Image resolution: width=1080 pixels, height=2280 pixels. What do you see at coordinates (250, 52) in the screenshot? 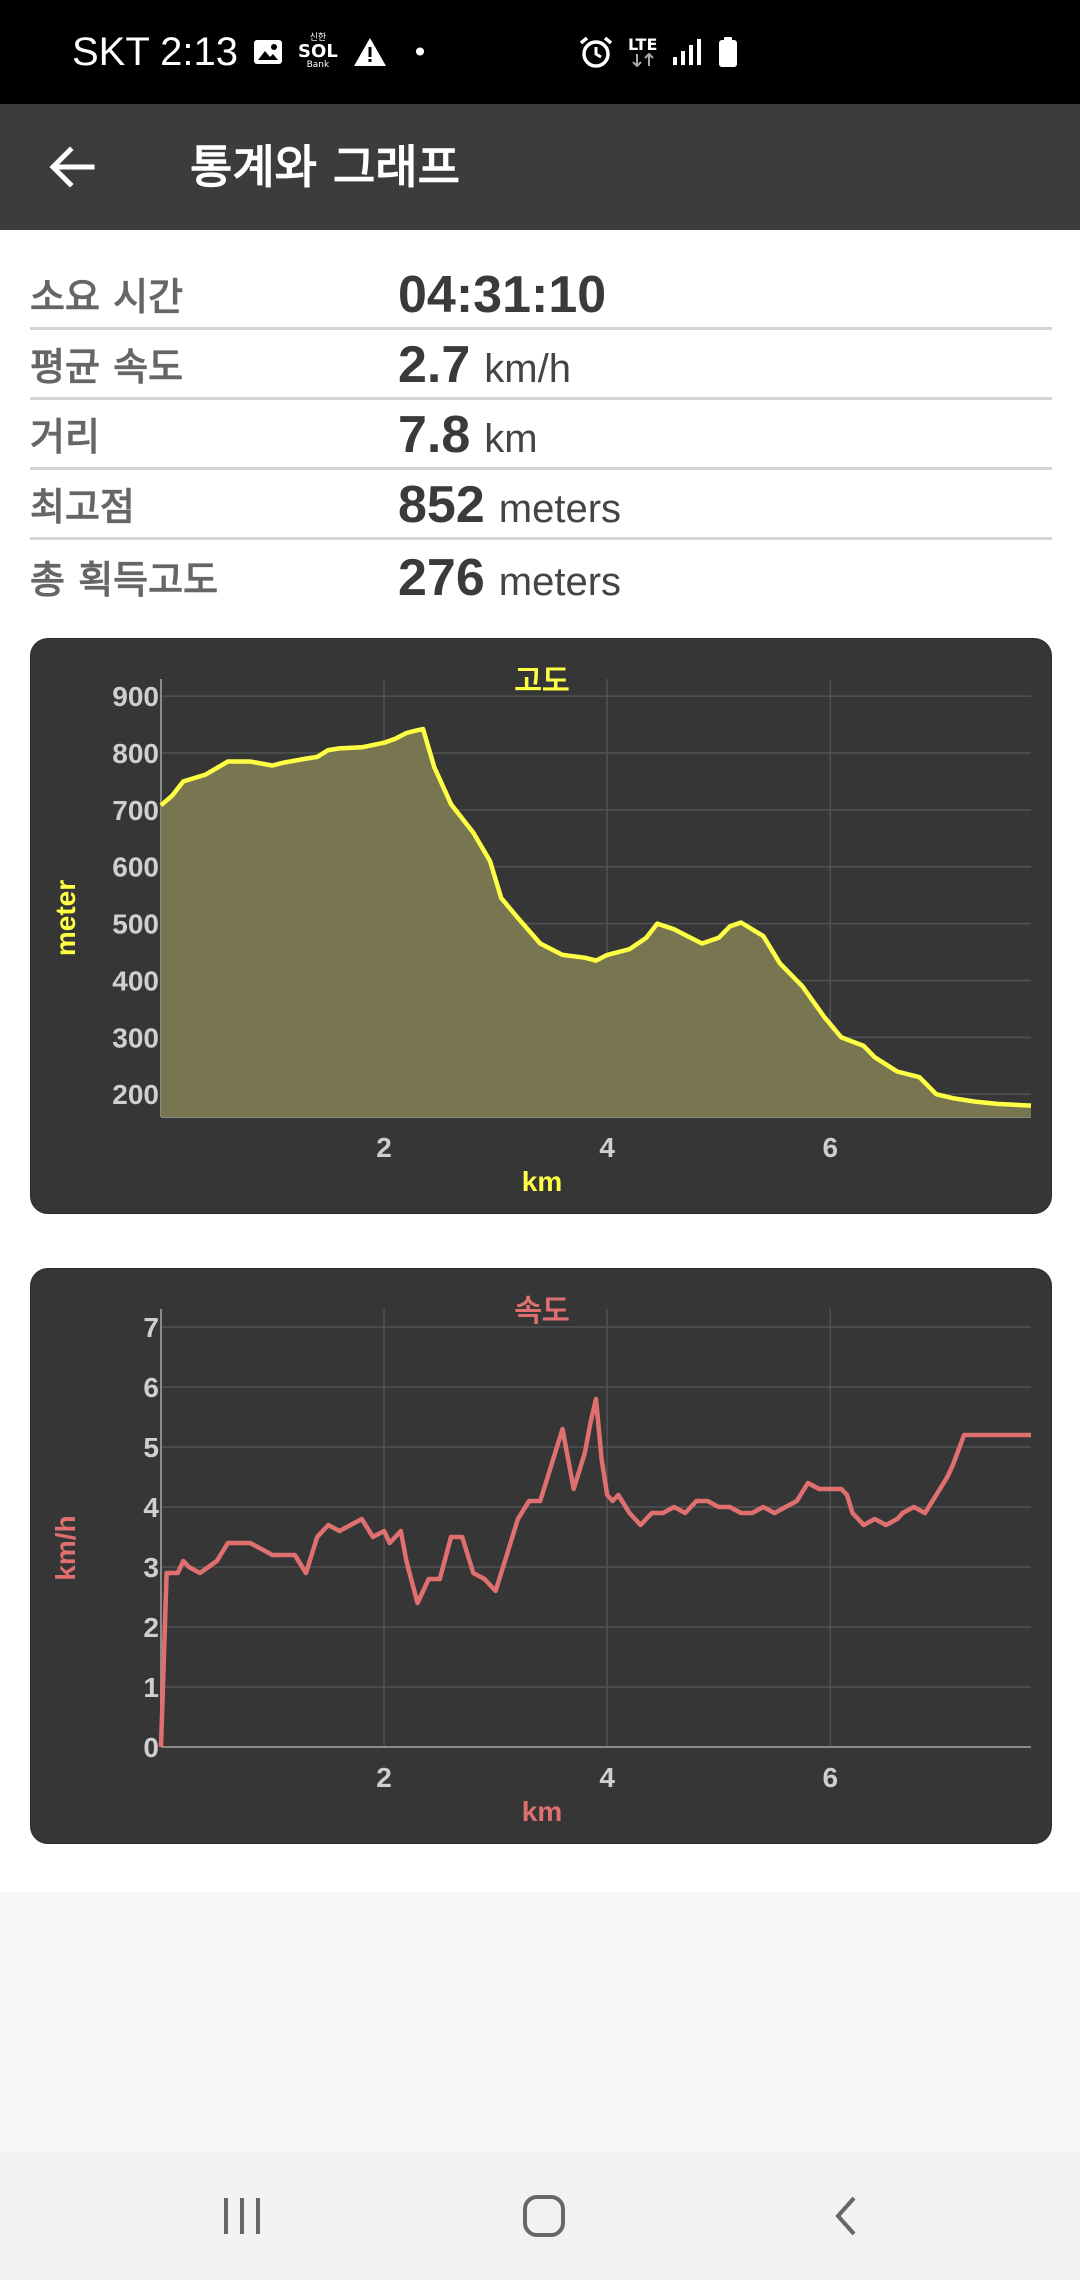
I see `status-left: SKT 2:13 신한 SOL Bank •` at bounding box center [250, 52].